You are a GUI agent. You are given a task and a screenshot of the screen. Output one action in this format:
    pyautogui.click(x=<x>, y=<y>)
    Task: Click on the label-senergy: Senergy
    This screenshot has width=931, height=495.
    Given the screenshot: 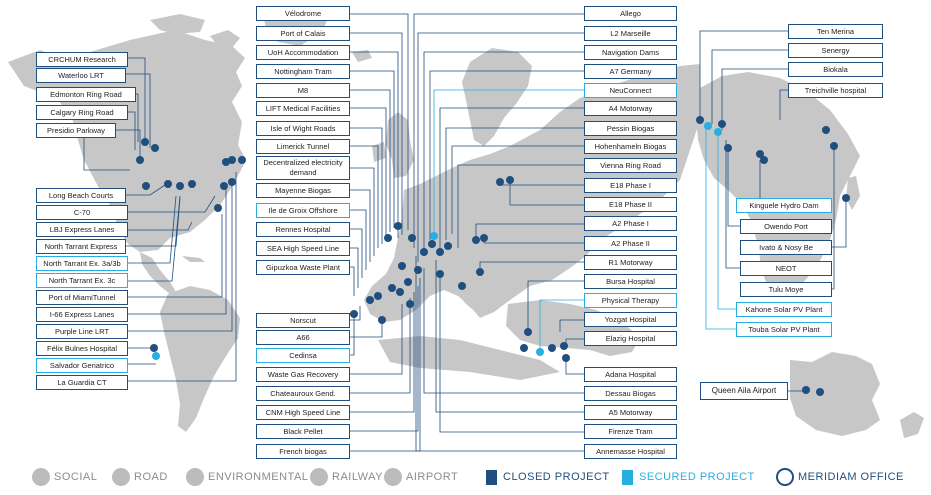 What is the action you would take?
    pyautogui.click(x=835, y=50)
    